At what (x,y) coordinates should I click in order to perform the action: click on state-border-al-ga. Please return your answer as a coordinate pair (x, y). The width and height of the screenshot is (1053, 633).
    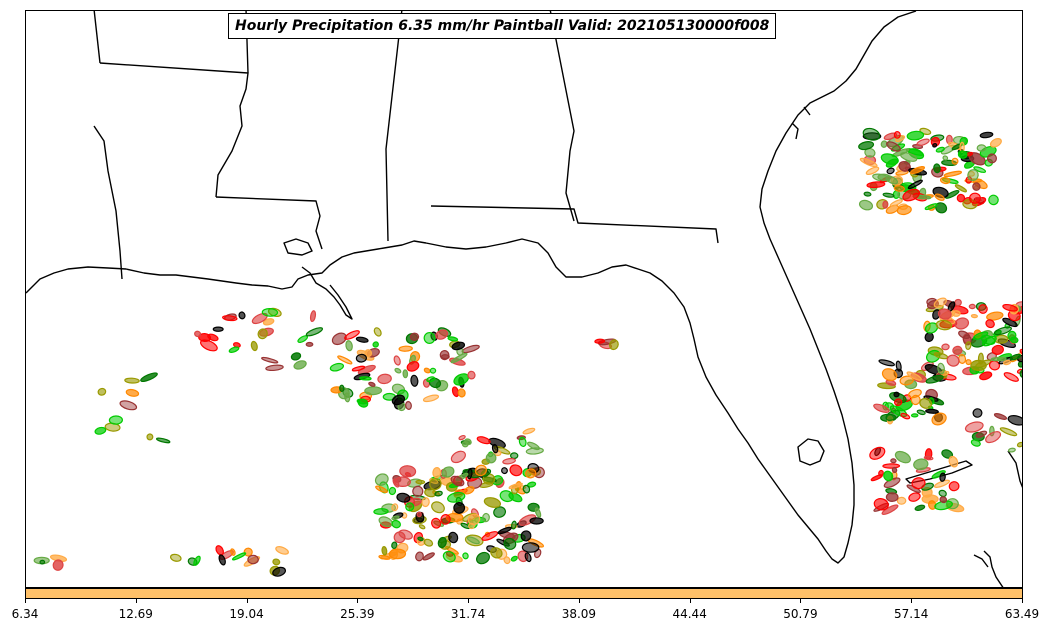
    Looking at the image, I should click on (562, 116).